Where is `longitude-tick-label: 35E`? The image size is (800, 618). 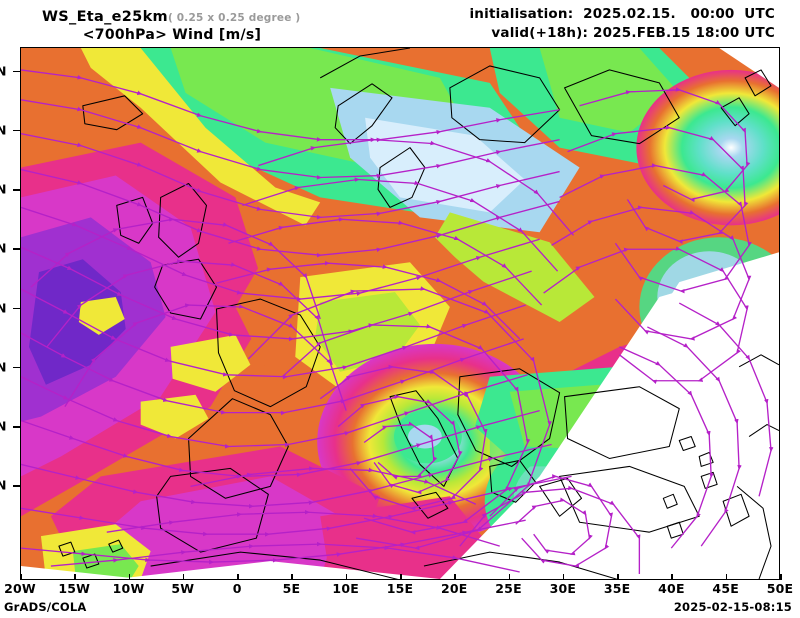
longitude-tick-label: 35E is located at coordinates (617, 588).